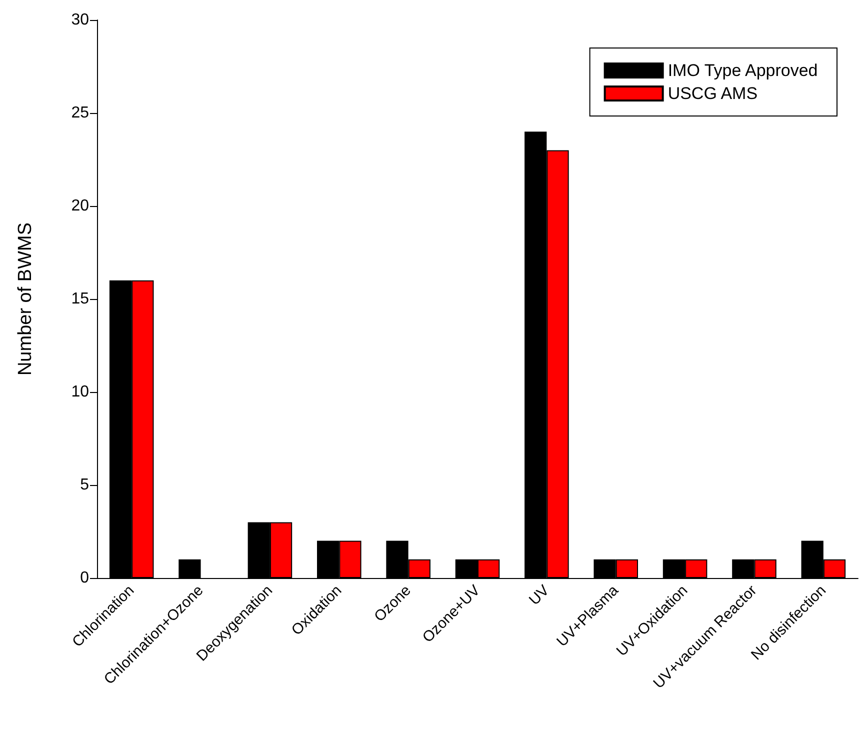 The width and height of the screenshot is (865, 745). What do you see at coordinates (80, 206) in the screenshot?
I see `y-tick-label: 20` at bounding box center [80, 206].